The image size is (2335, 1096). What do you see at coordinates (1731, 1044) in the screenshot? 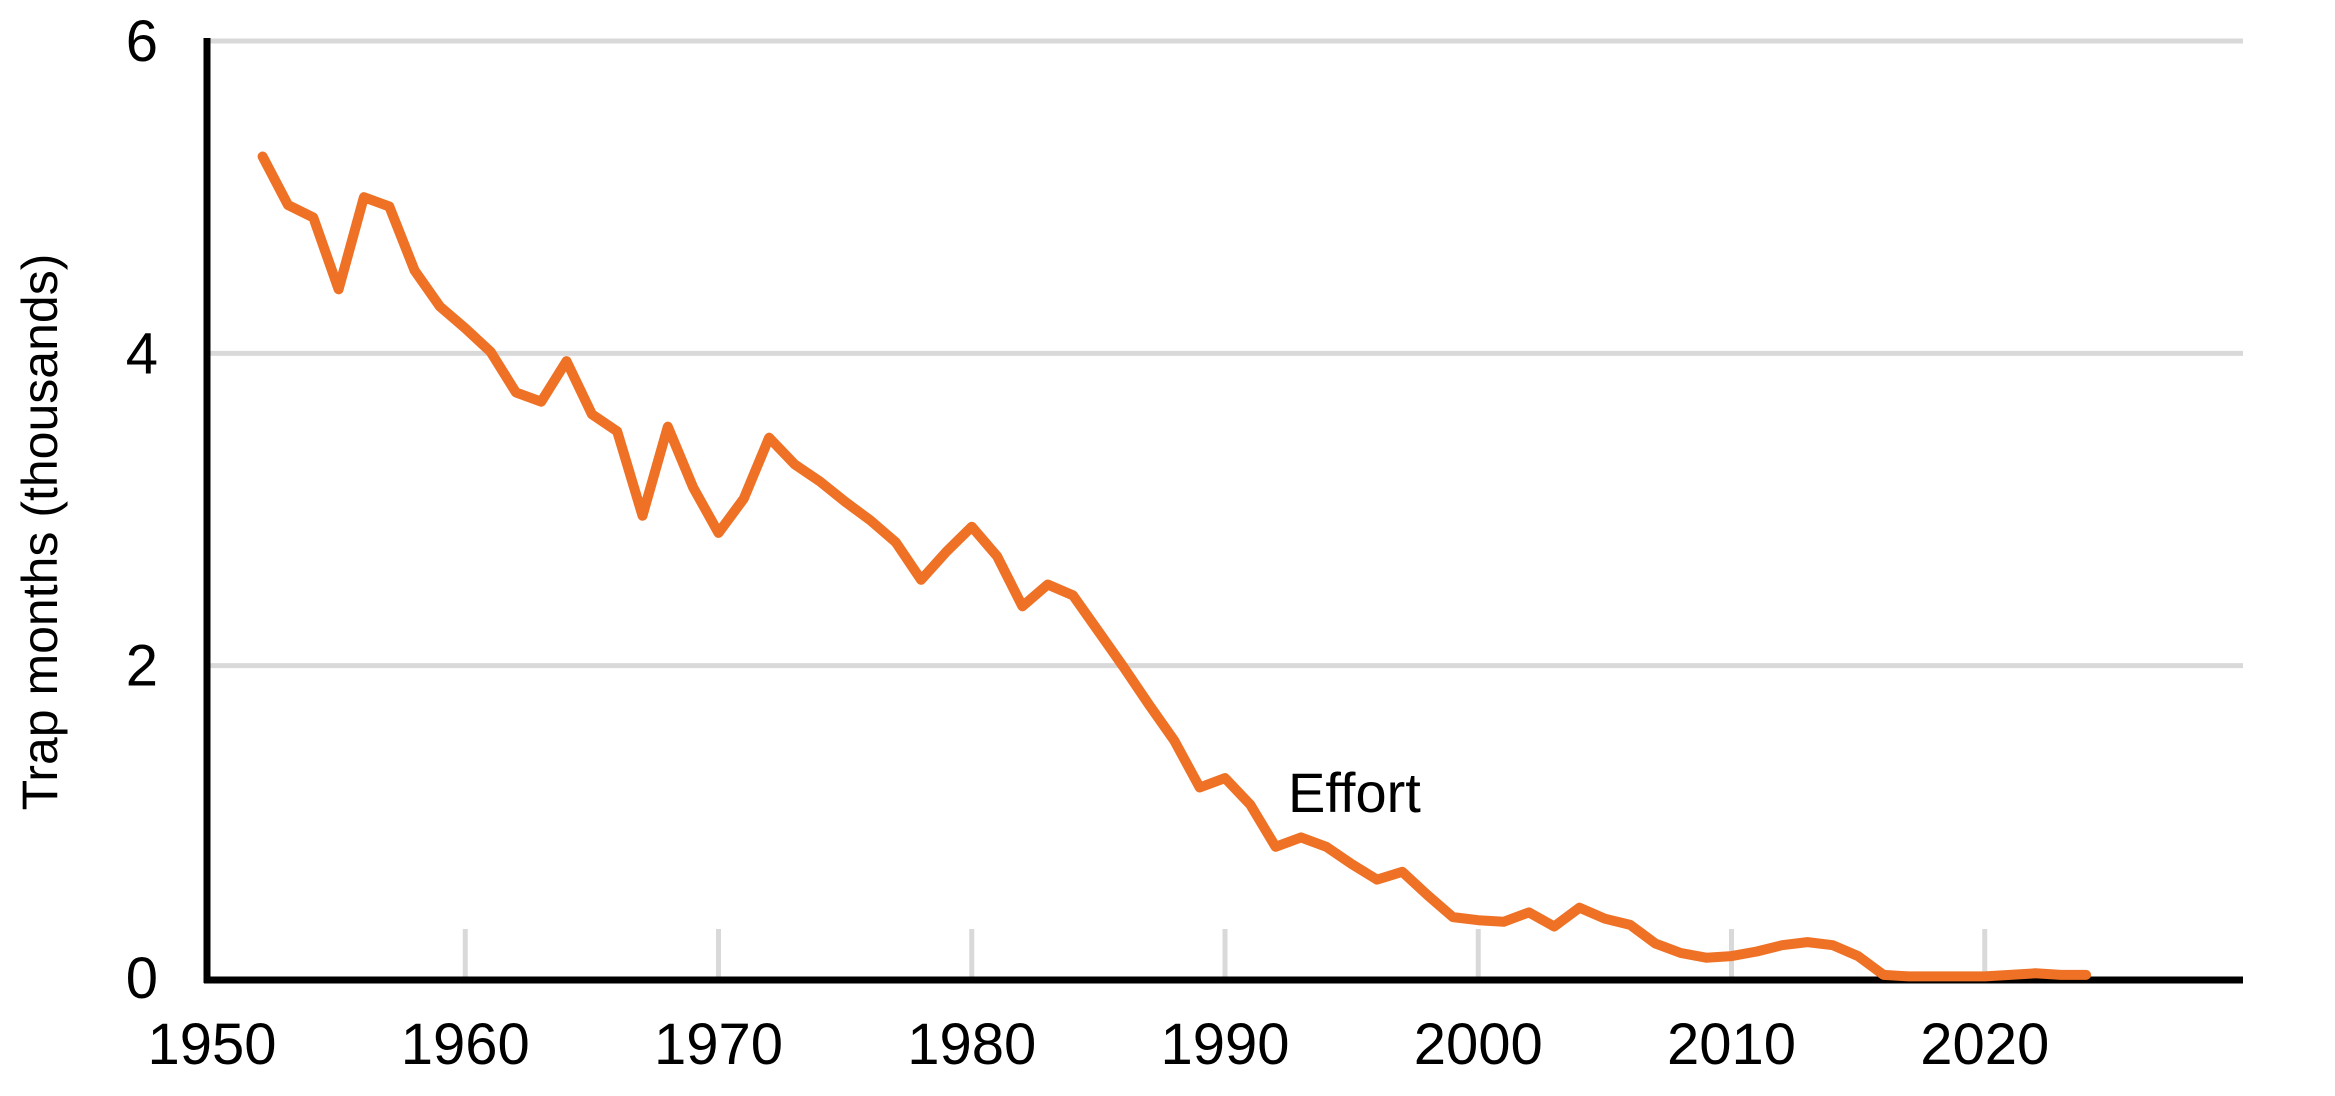
I see `x-tick-label: 2010` at bounding box center [1731, 1044].